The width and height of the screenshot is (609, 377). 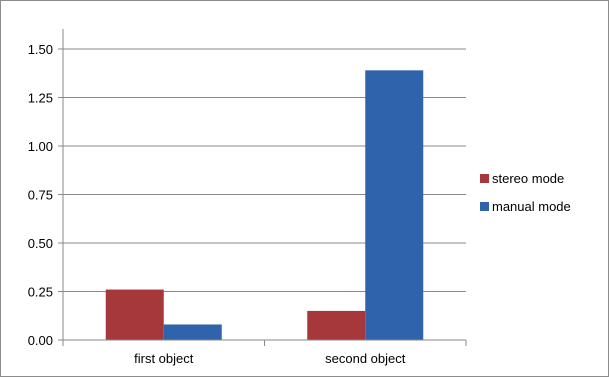 I want to click on legend-label: manual mode, so click(x=531, y=206).